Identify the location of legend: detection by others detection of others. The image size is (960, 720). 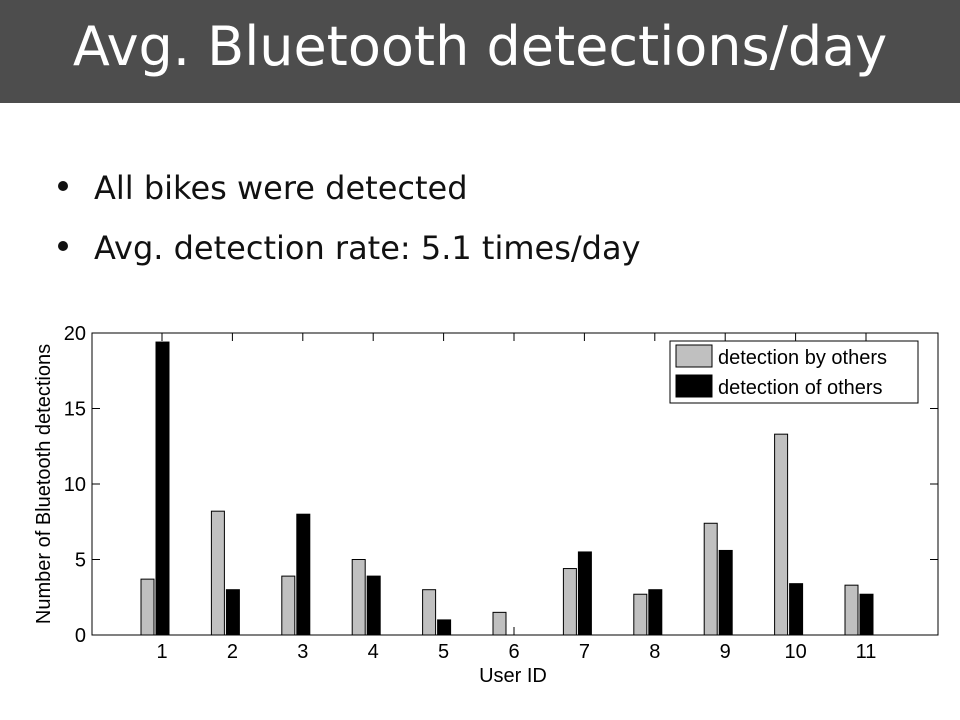
(794, 372).